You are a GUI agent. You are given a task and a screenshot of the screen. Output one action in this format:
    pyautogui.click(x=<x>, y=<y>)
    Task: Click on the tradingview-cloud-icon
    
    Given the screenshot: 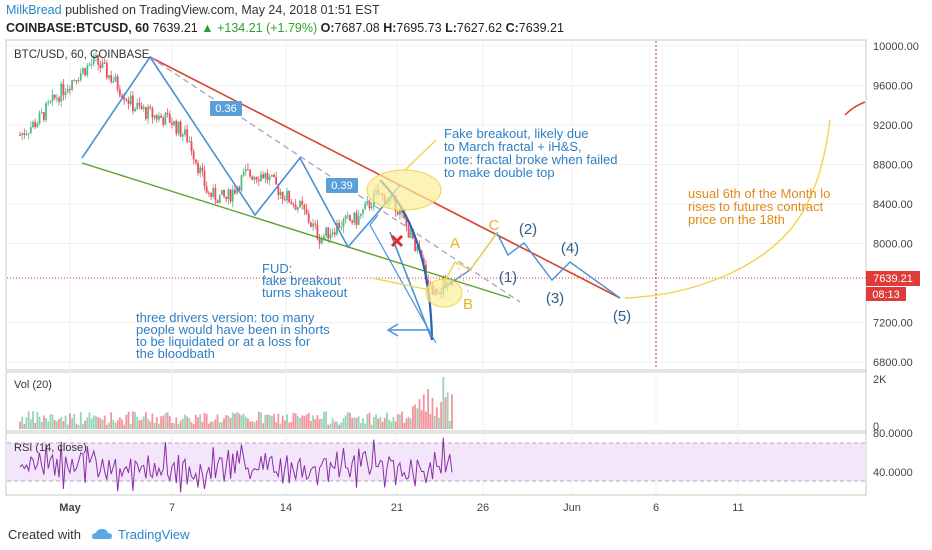 What is the action you would take?
    pyautogui.click(x=102, y=534)
    